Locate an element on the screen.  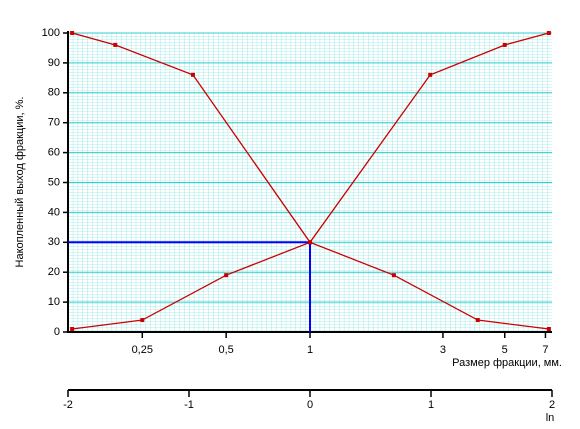
y-tick-label: 10 is located at coordinates (54, 302).